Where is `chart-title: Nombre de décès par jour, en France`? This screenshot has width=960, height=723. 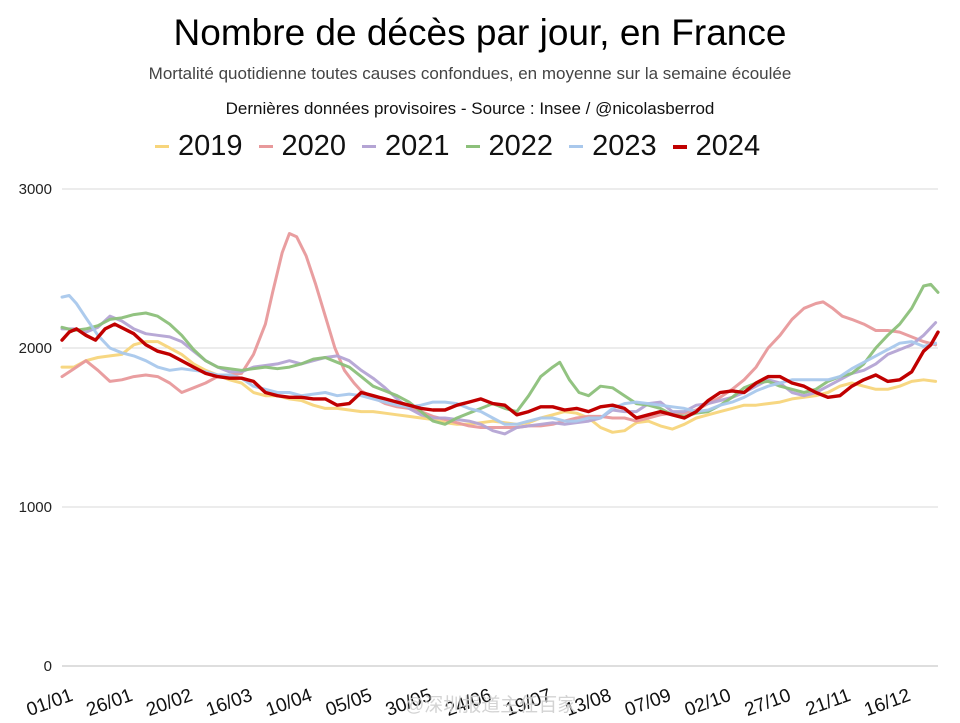
chart-title: Nombre de décès par jour, en France is located at coordinates (480, 32).